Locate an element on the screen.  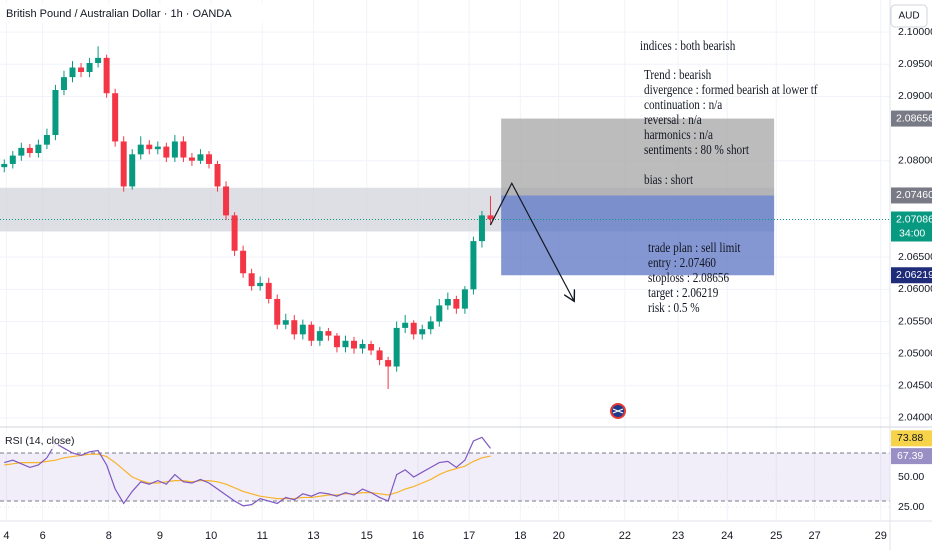
rsi-title-bg is located at coordinates (30, 441).